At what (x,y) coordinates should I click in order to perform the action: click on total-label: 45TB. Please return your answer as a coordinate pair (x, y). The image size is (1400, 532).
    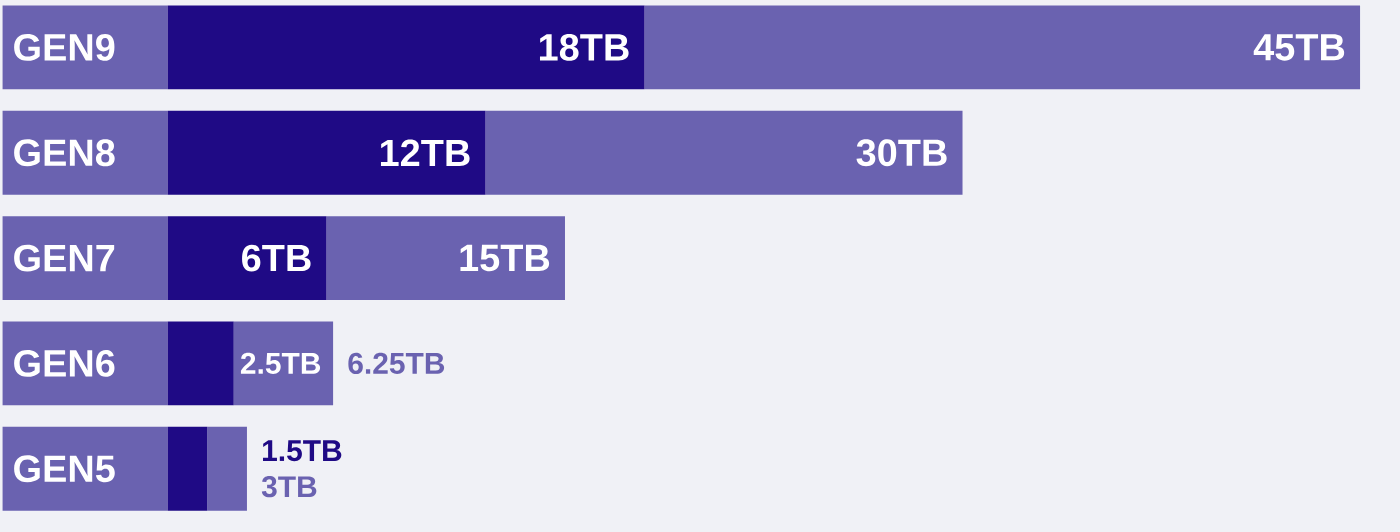
    Looking at the image, I should click on (1299, 47).